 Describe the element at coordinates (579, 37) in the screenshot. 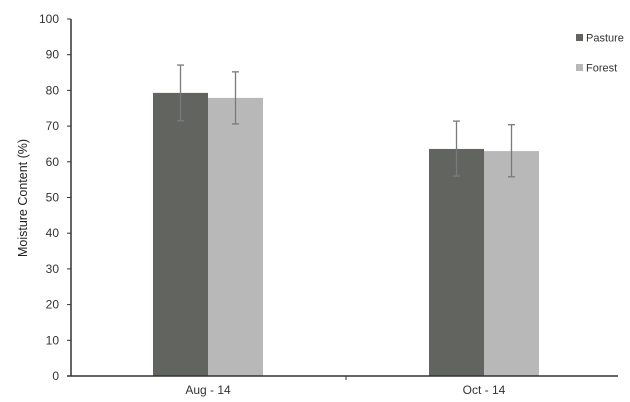

I see `legend-swatch-pasture` at that location.